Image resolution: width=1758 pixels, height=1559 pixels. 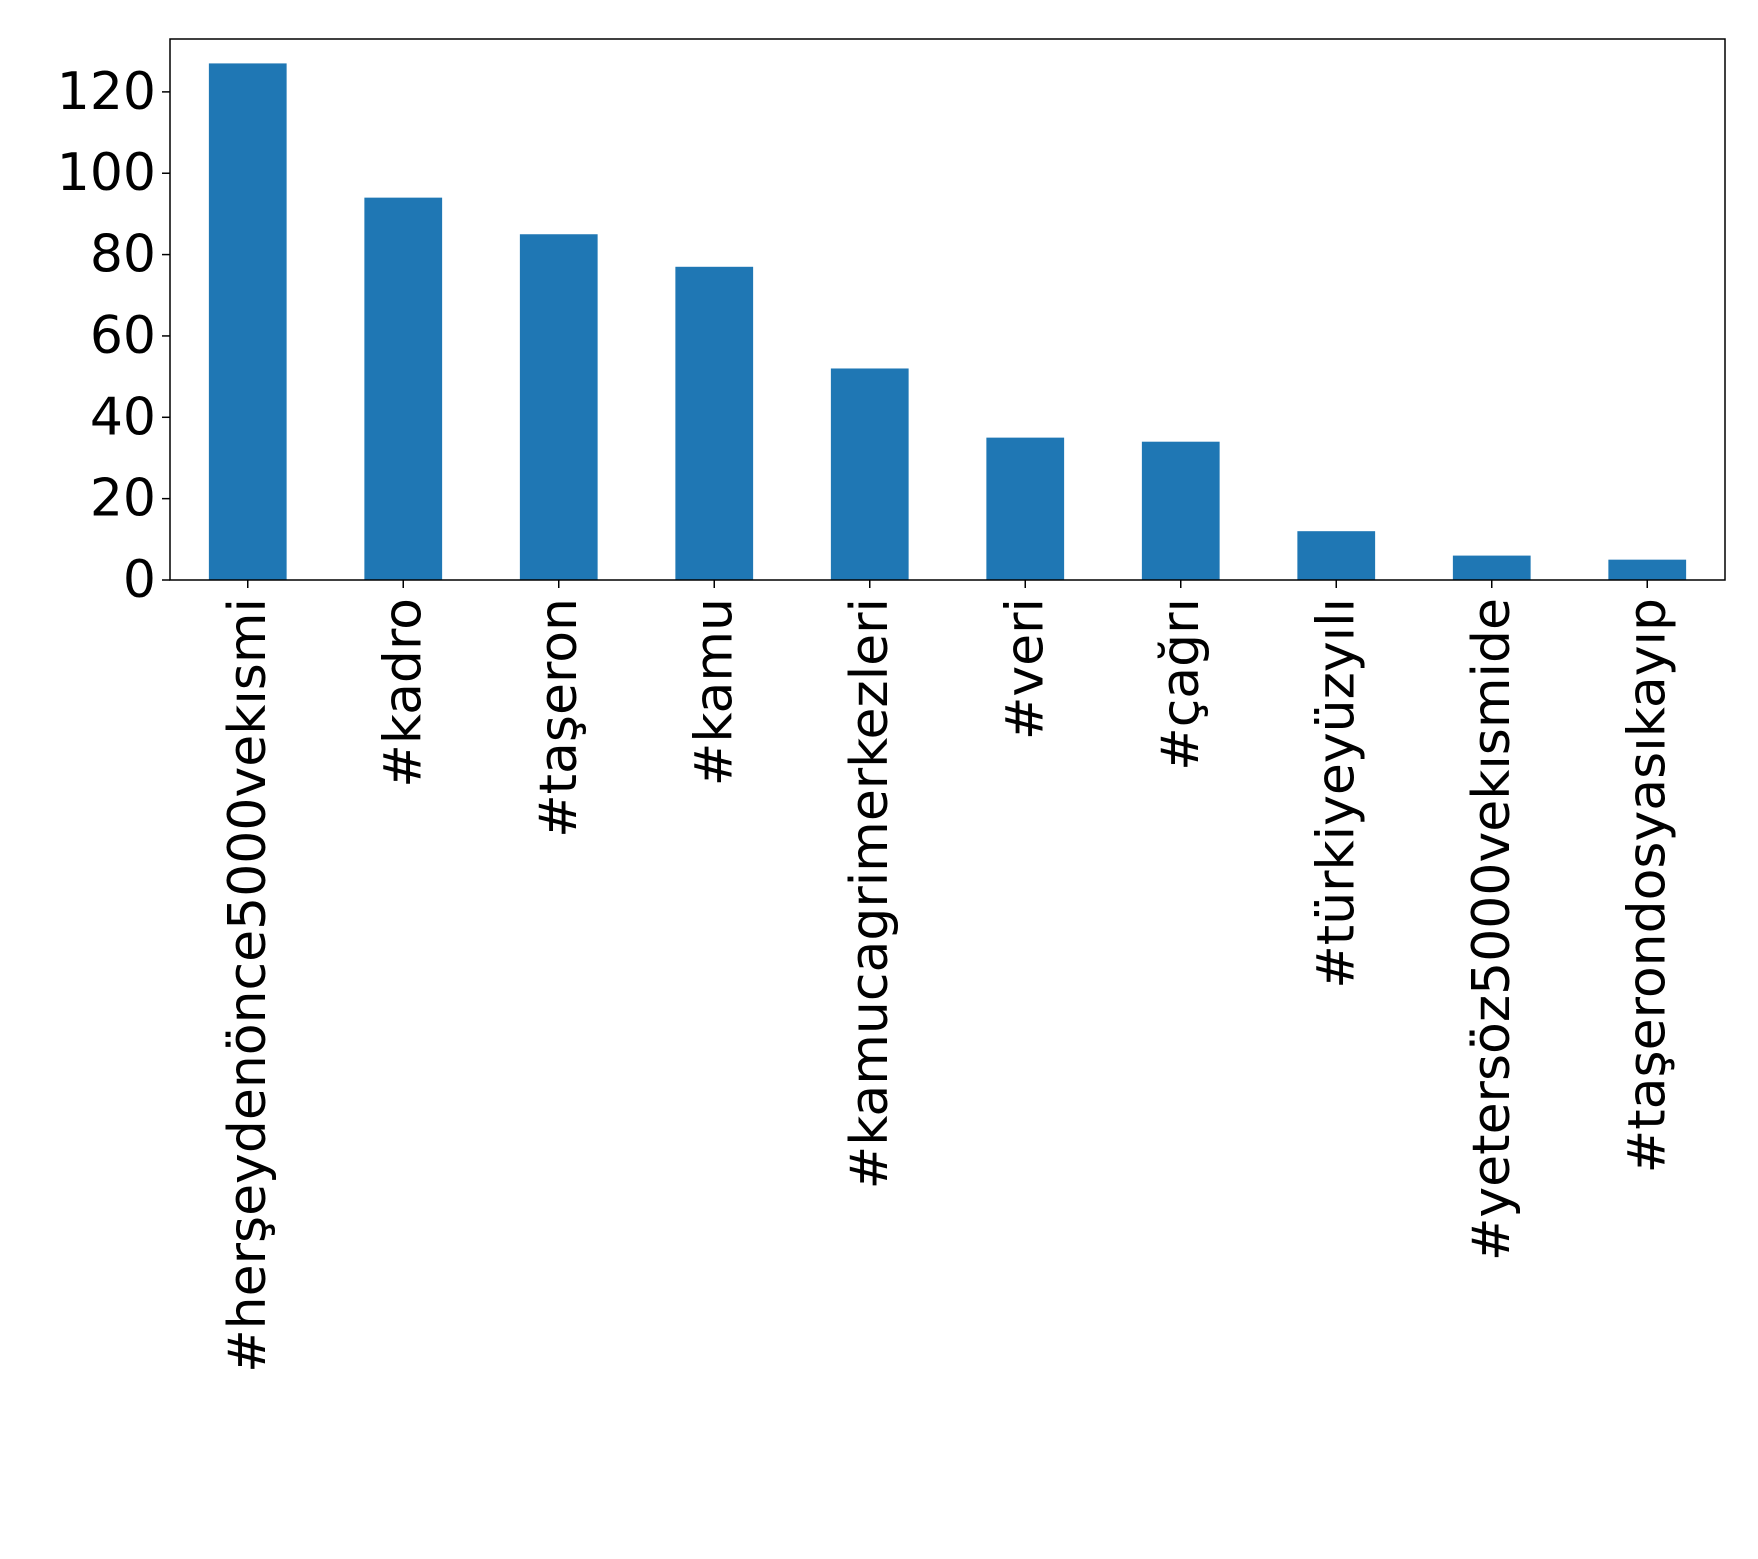 I want to click on x-tick-label: #kamu, so click(x=714, y=692).